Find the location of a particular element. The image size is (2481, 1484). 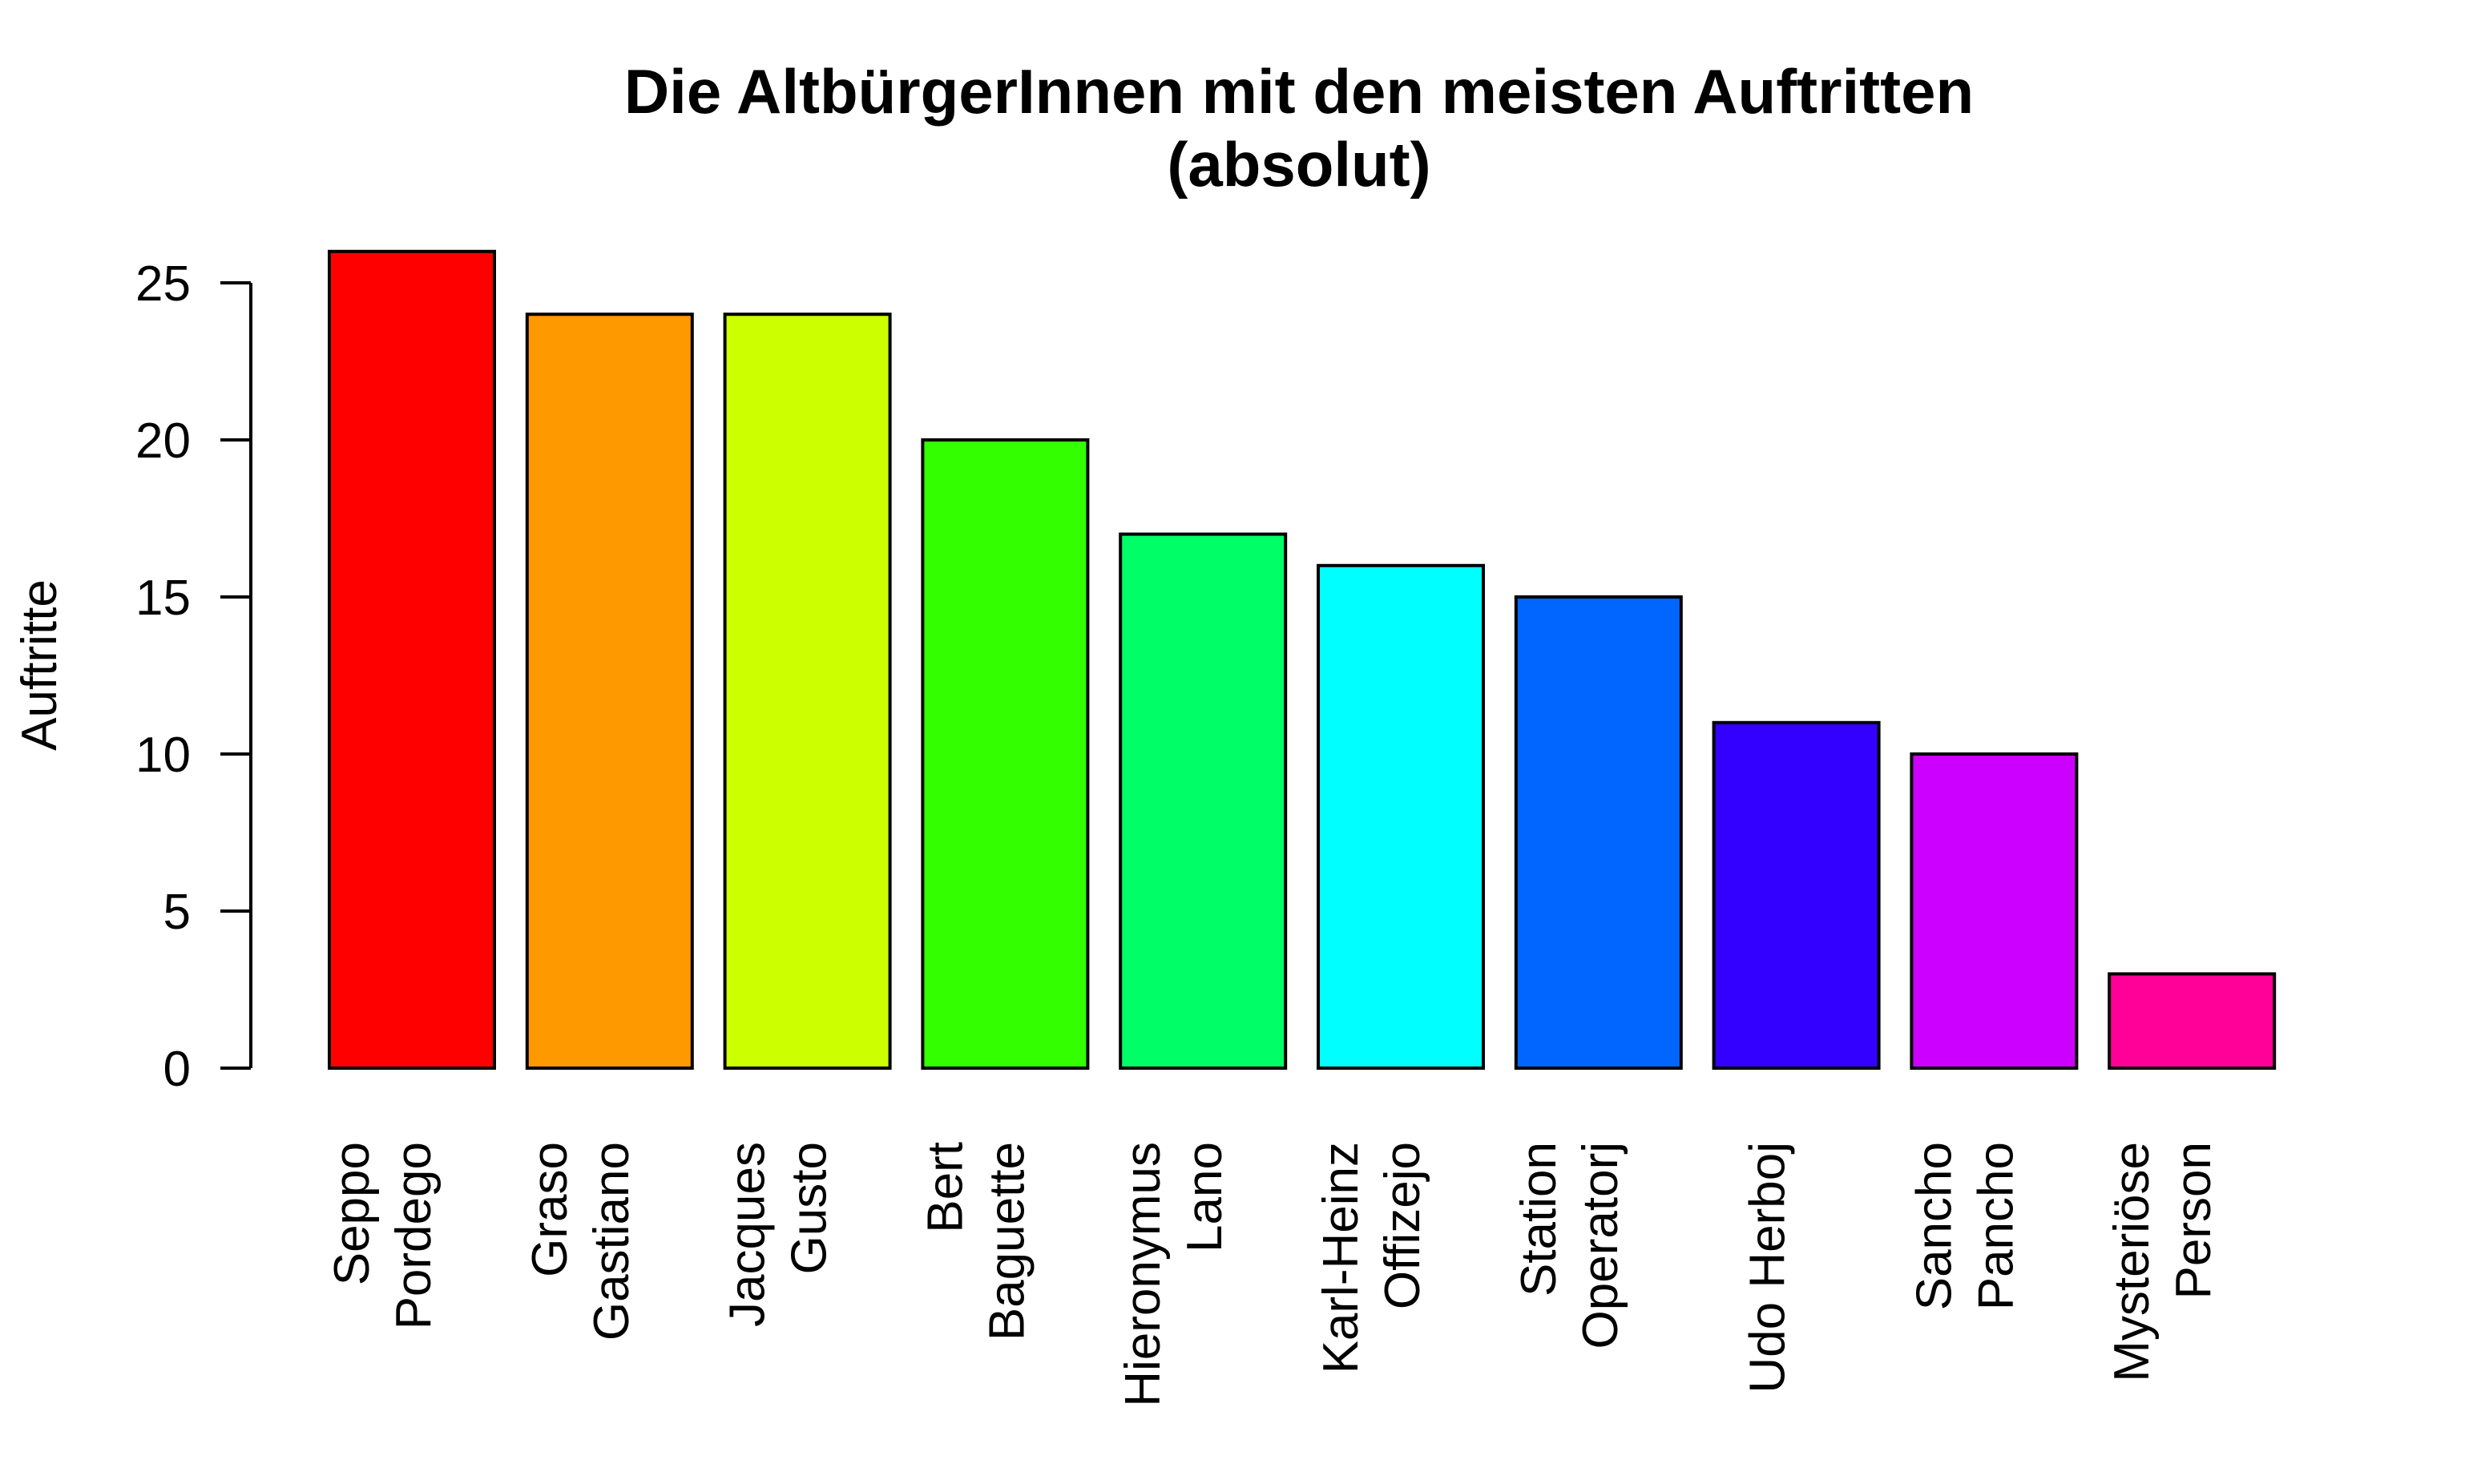

x-tick-label-line: Bert is located at coordinates (945, 1188).